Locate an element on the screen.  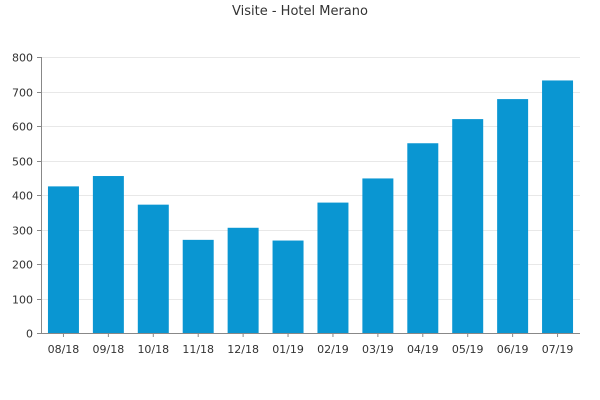
x-tick-label: 10/18 is located at coordinates (153, 349).